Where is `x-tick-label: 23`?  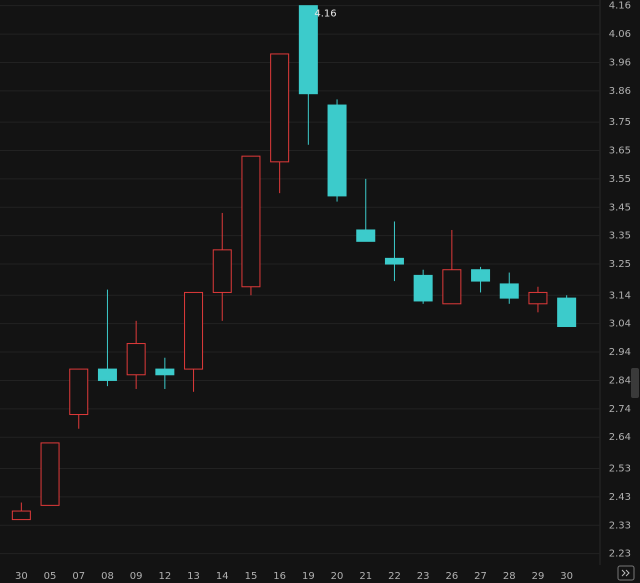 x-tick-label: 23 is located at coordinates (423, 576).